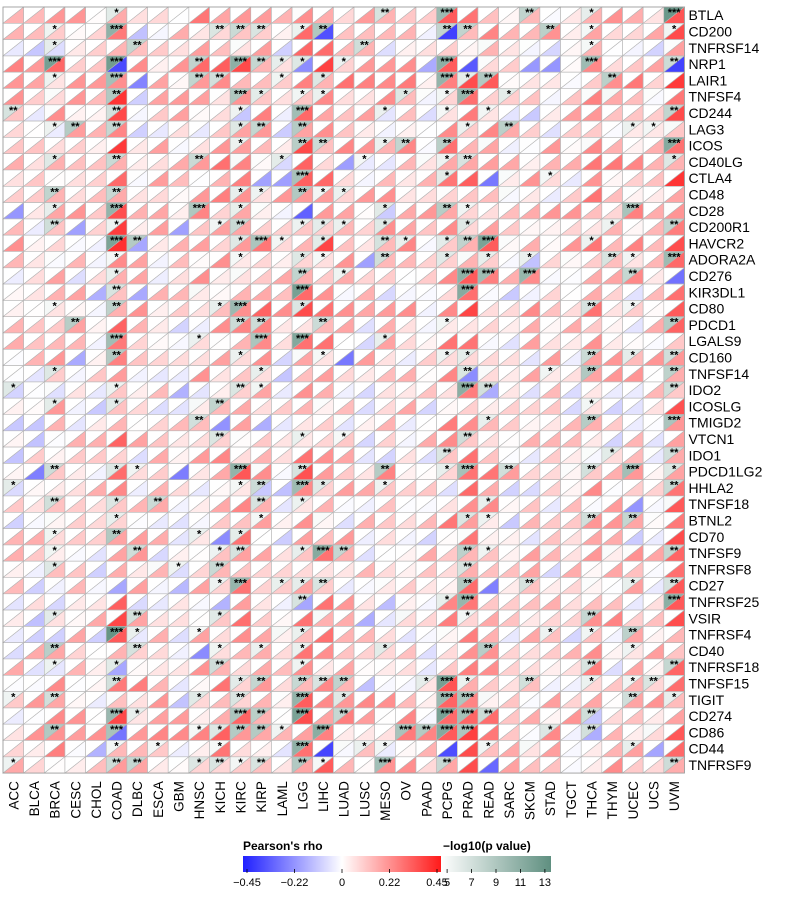  Describe the element at coordinates (571, 799) in the screenshot. I see `column-label: TGCT` at that location.